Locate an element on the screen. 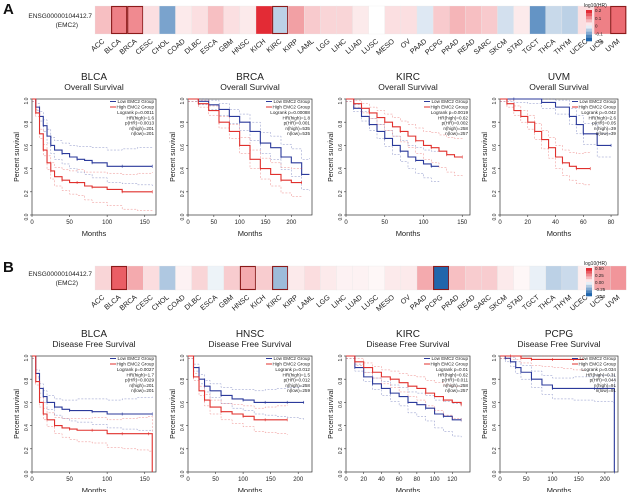  stat-text: p(HR)=0.011 is located at coordinates (455, 380).